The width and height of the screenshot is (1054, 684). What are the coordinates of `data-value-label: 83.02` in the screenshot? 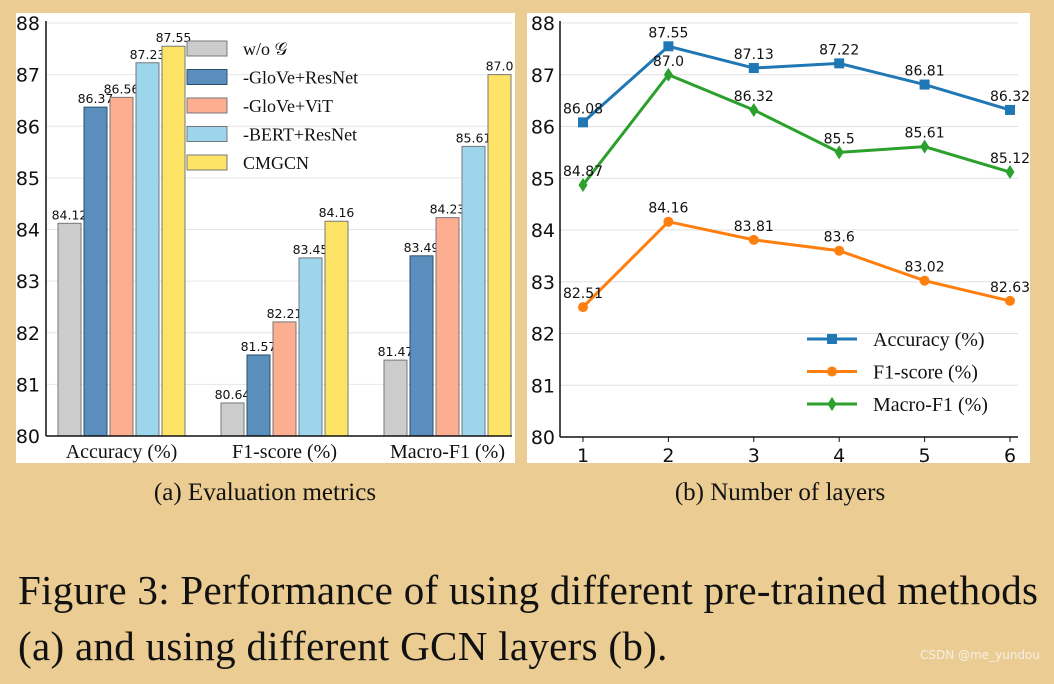 It's located at (925, 268).